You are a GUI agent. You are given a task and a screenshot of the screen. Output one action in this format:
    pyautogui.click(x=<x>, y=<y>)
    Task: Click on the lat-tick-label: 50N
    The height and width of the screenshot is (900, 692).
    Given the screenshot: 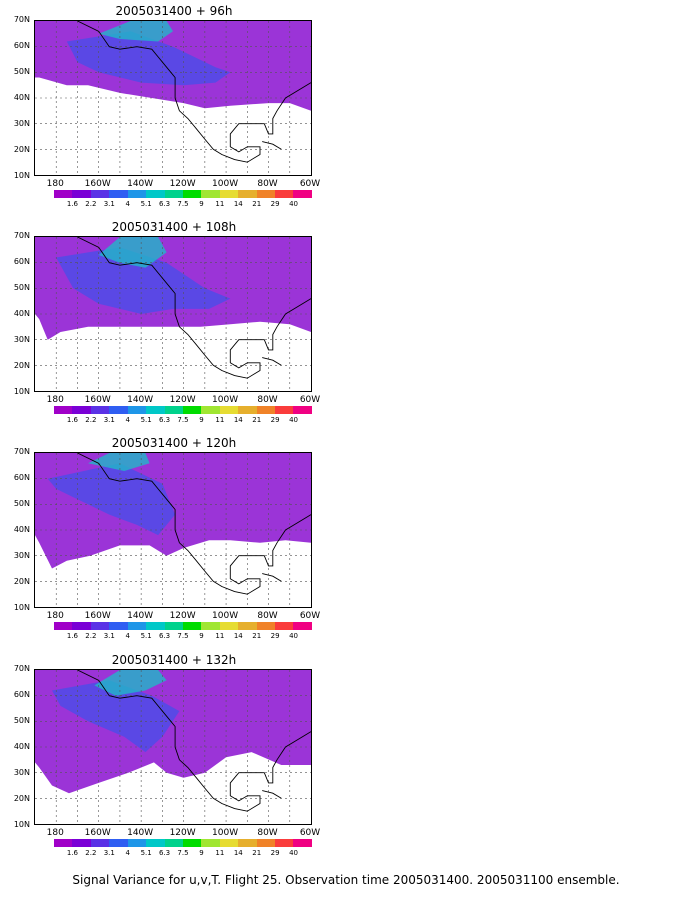 What is the action you would take?
    pyautogui.click(x=21, y=503)
    